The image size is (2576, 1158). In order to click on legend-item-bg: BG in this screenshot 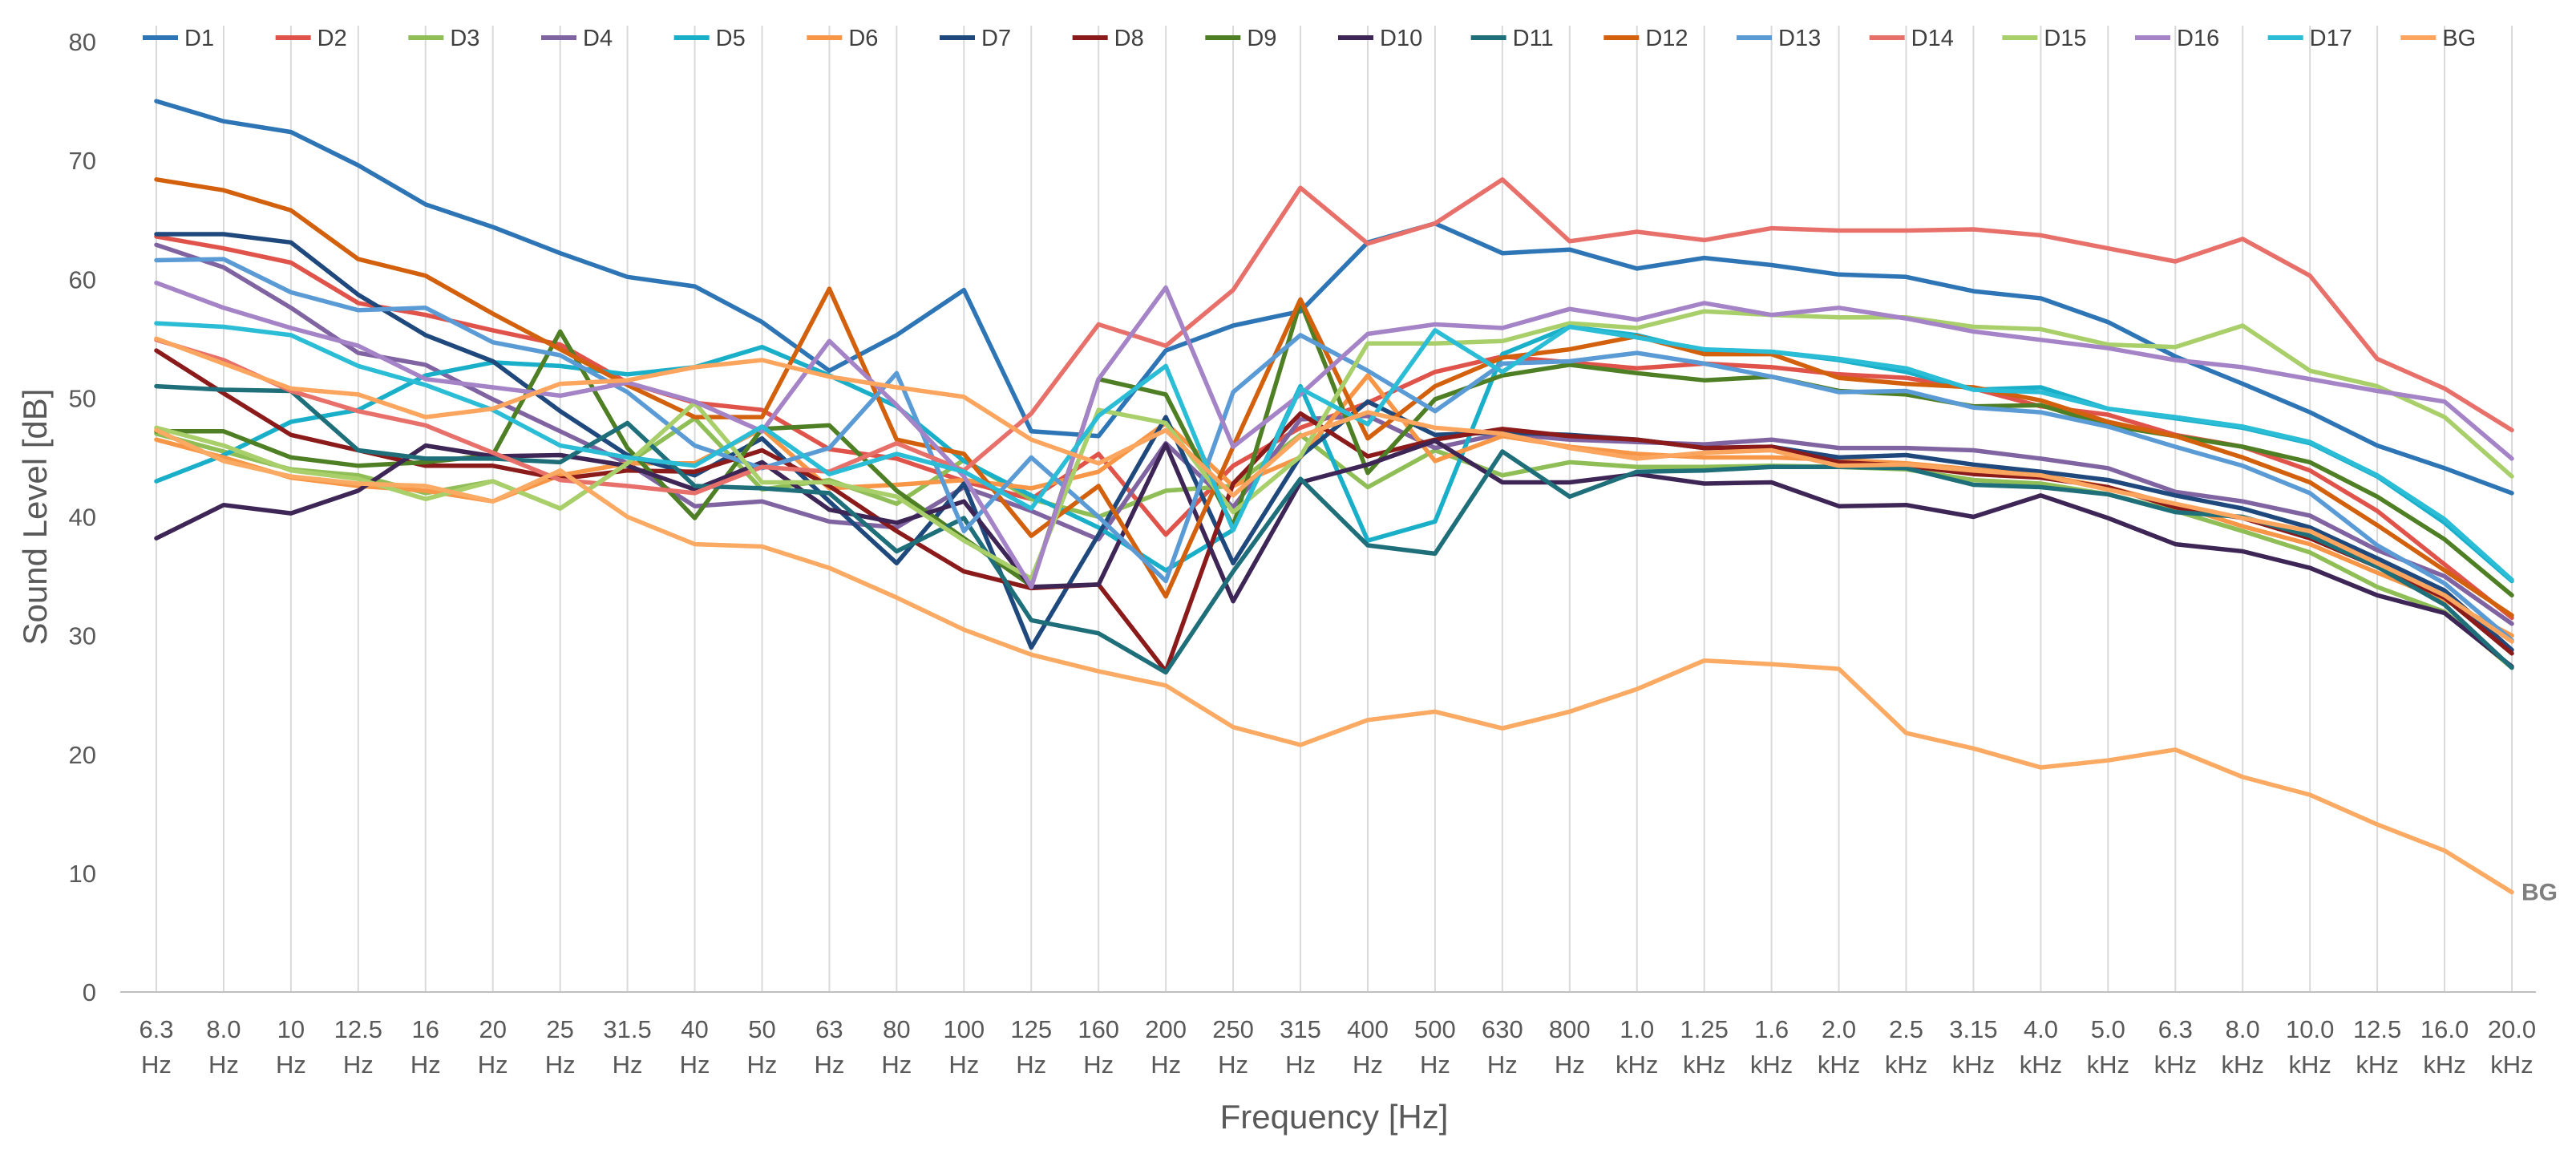, I will do `click(2438, 38)`.